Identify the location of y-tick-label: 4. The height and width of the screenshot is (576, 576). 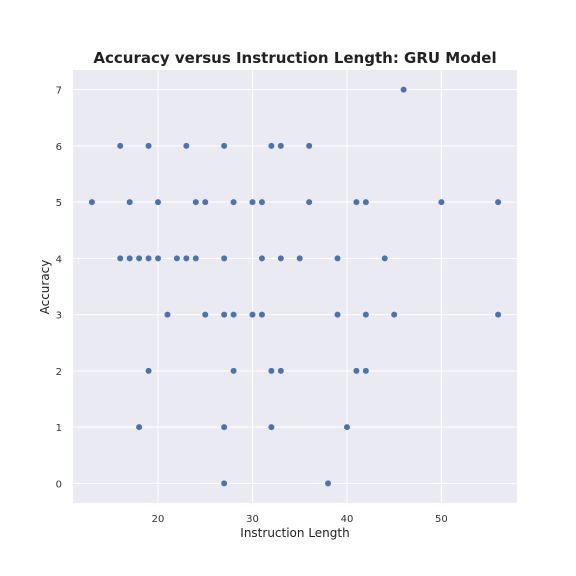
(59, 259).